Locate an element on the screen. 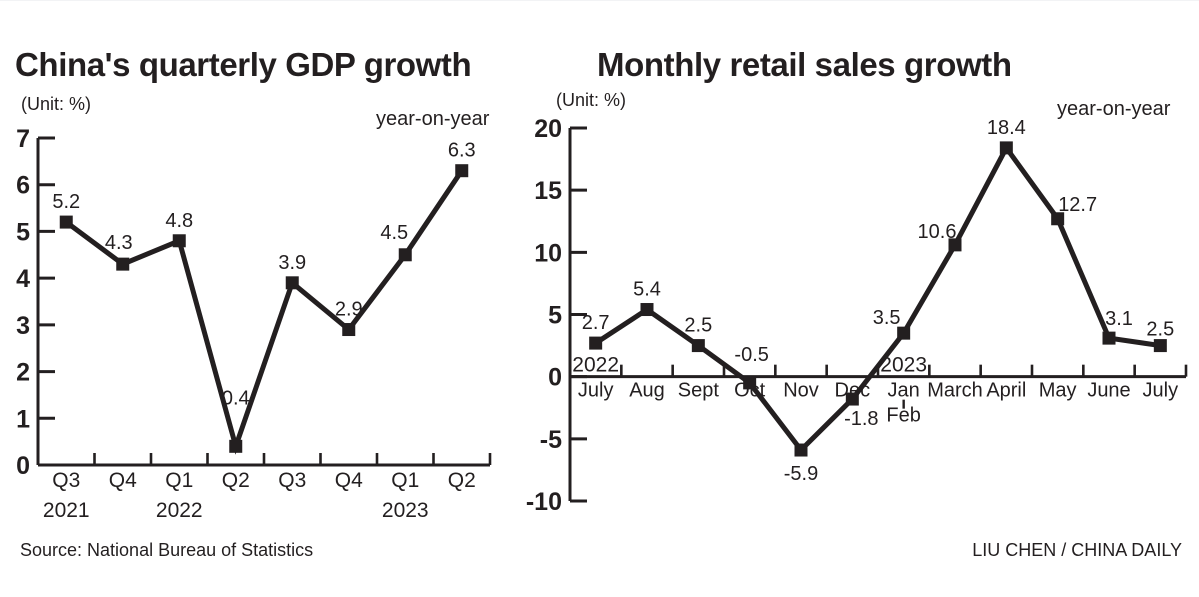  data-label: 4.8 is located at coordinates (179, 221).